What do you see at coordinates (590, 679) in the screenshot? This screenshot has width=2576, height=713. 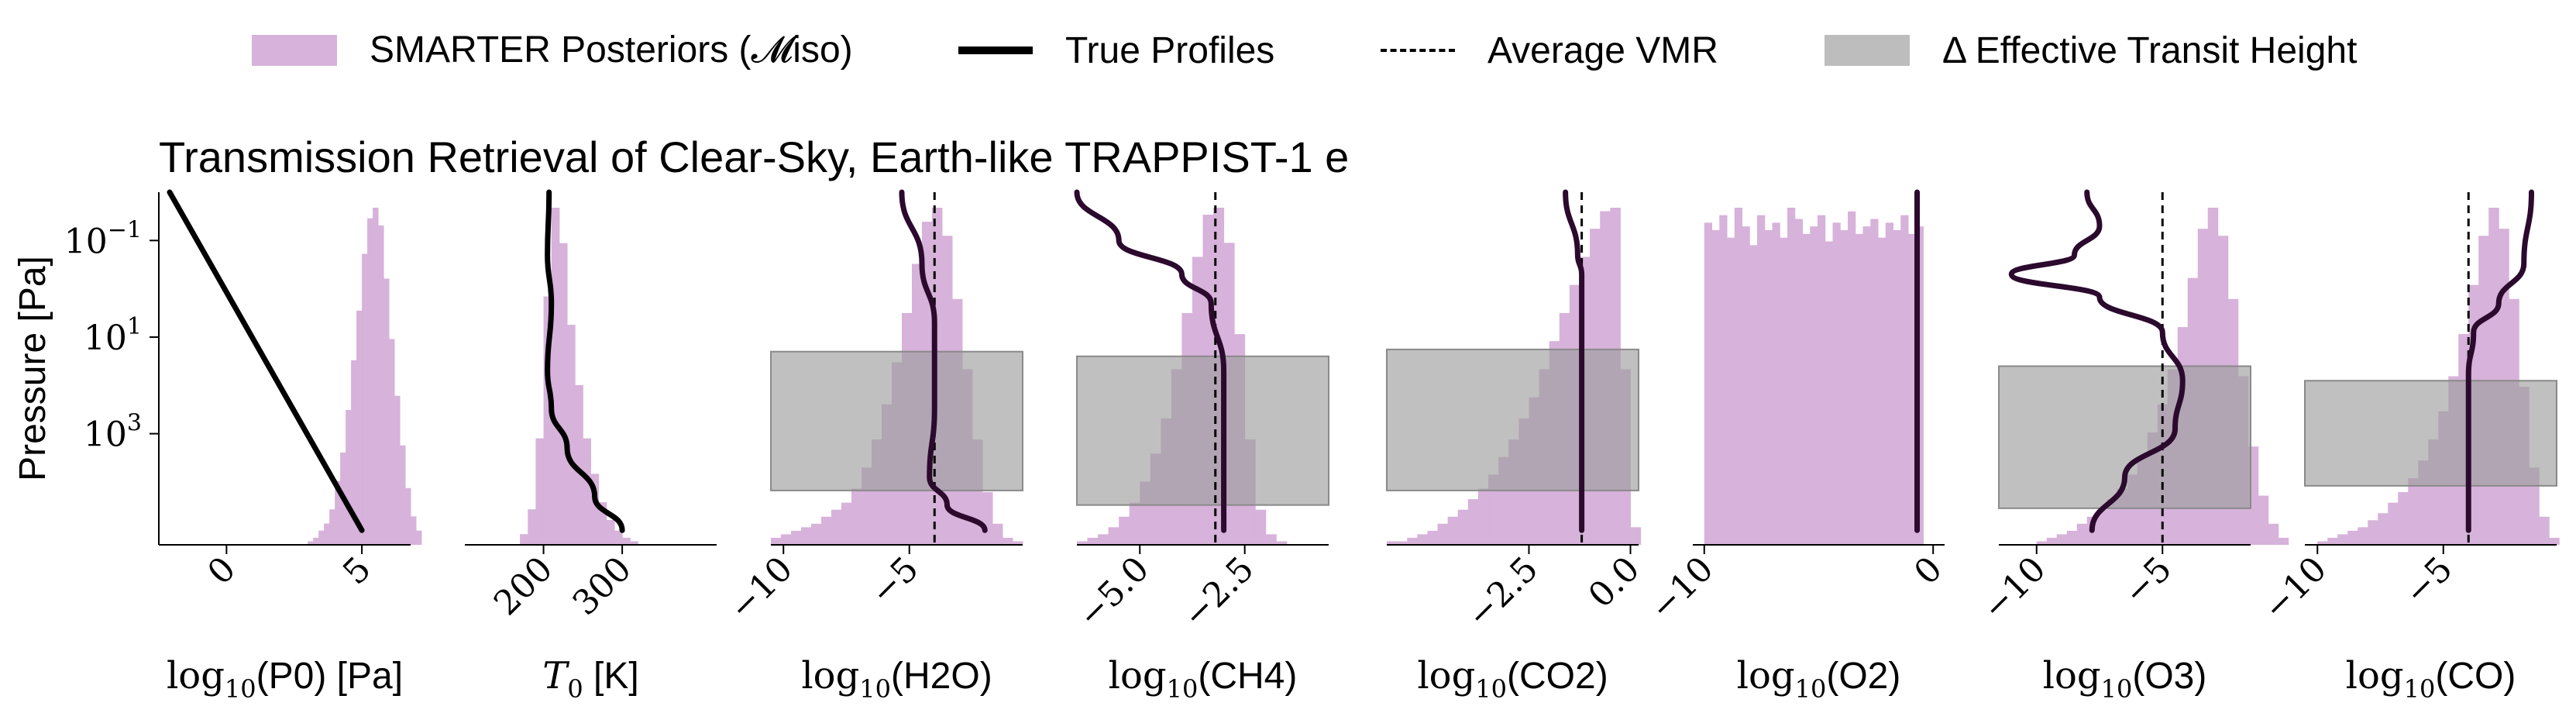 I see `x-axis-label: T0 [K]` at bounding box center [590, 679].